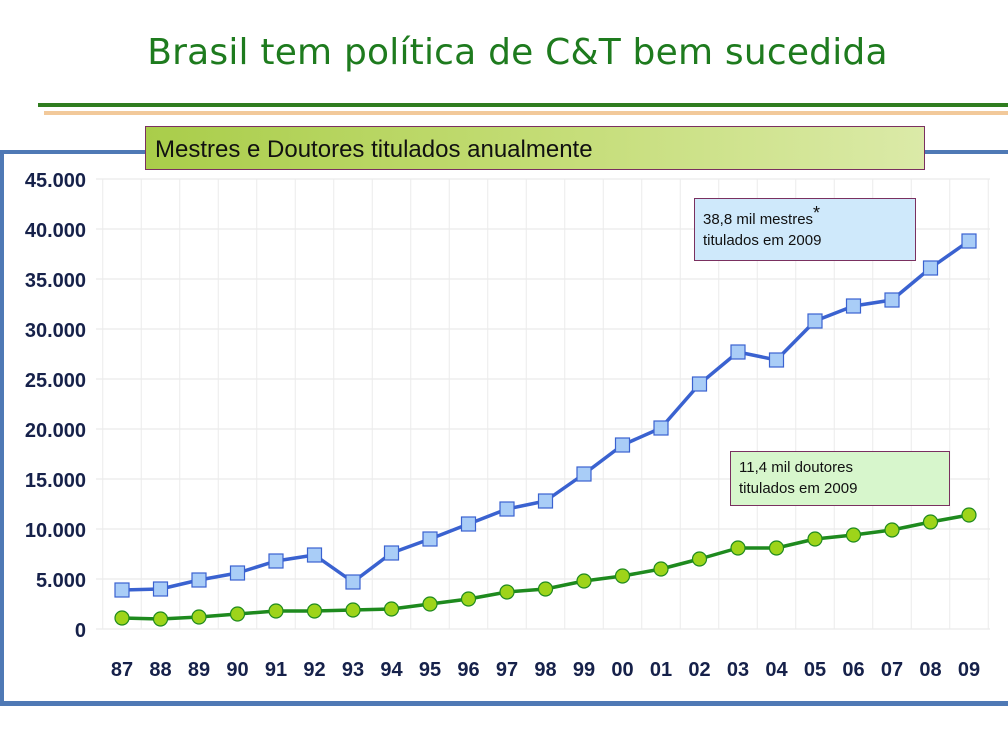  What do you see at coordinates (55, 531) in the screenshot?
I see `y-tick-label: 10.000` at bounding box center [55, 531].